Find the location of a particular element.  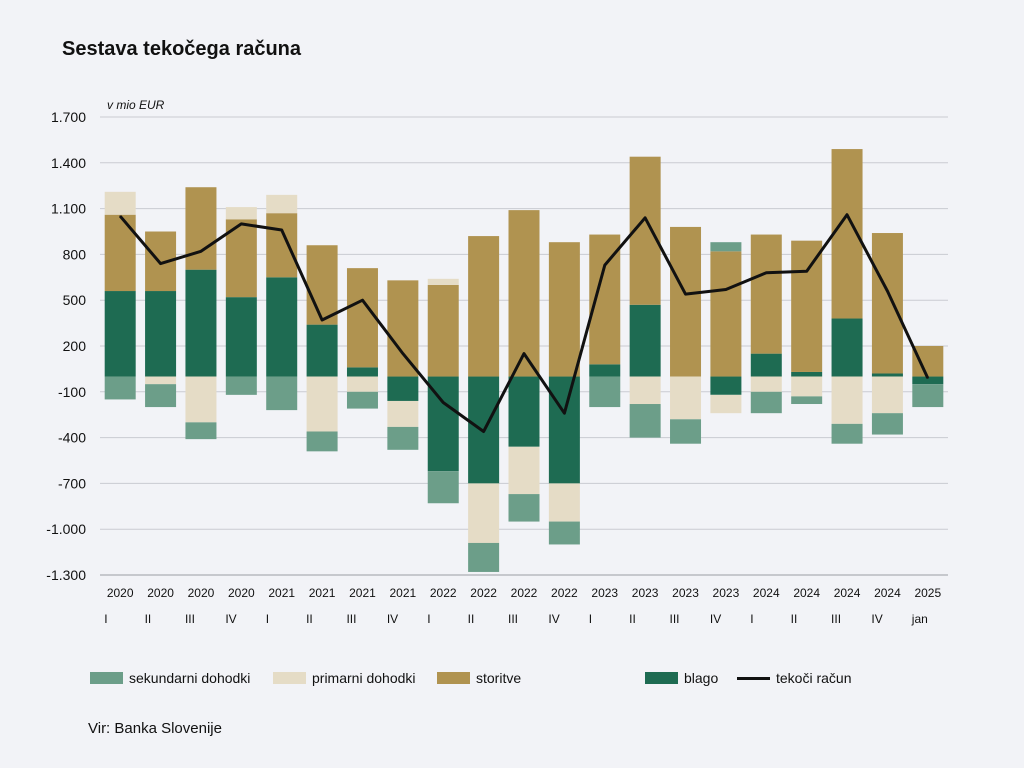

y-tick-label: 1.400 is located at coordinates (68, 163).